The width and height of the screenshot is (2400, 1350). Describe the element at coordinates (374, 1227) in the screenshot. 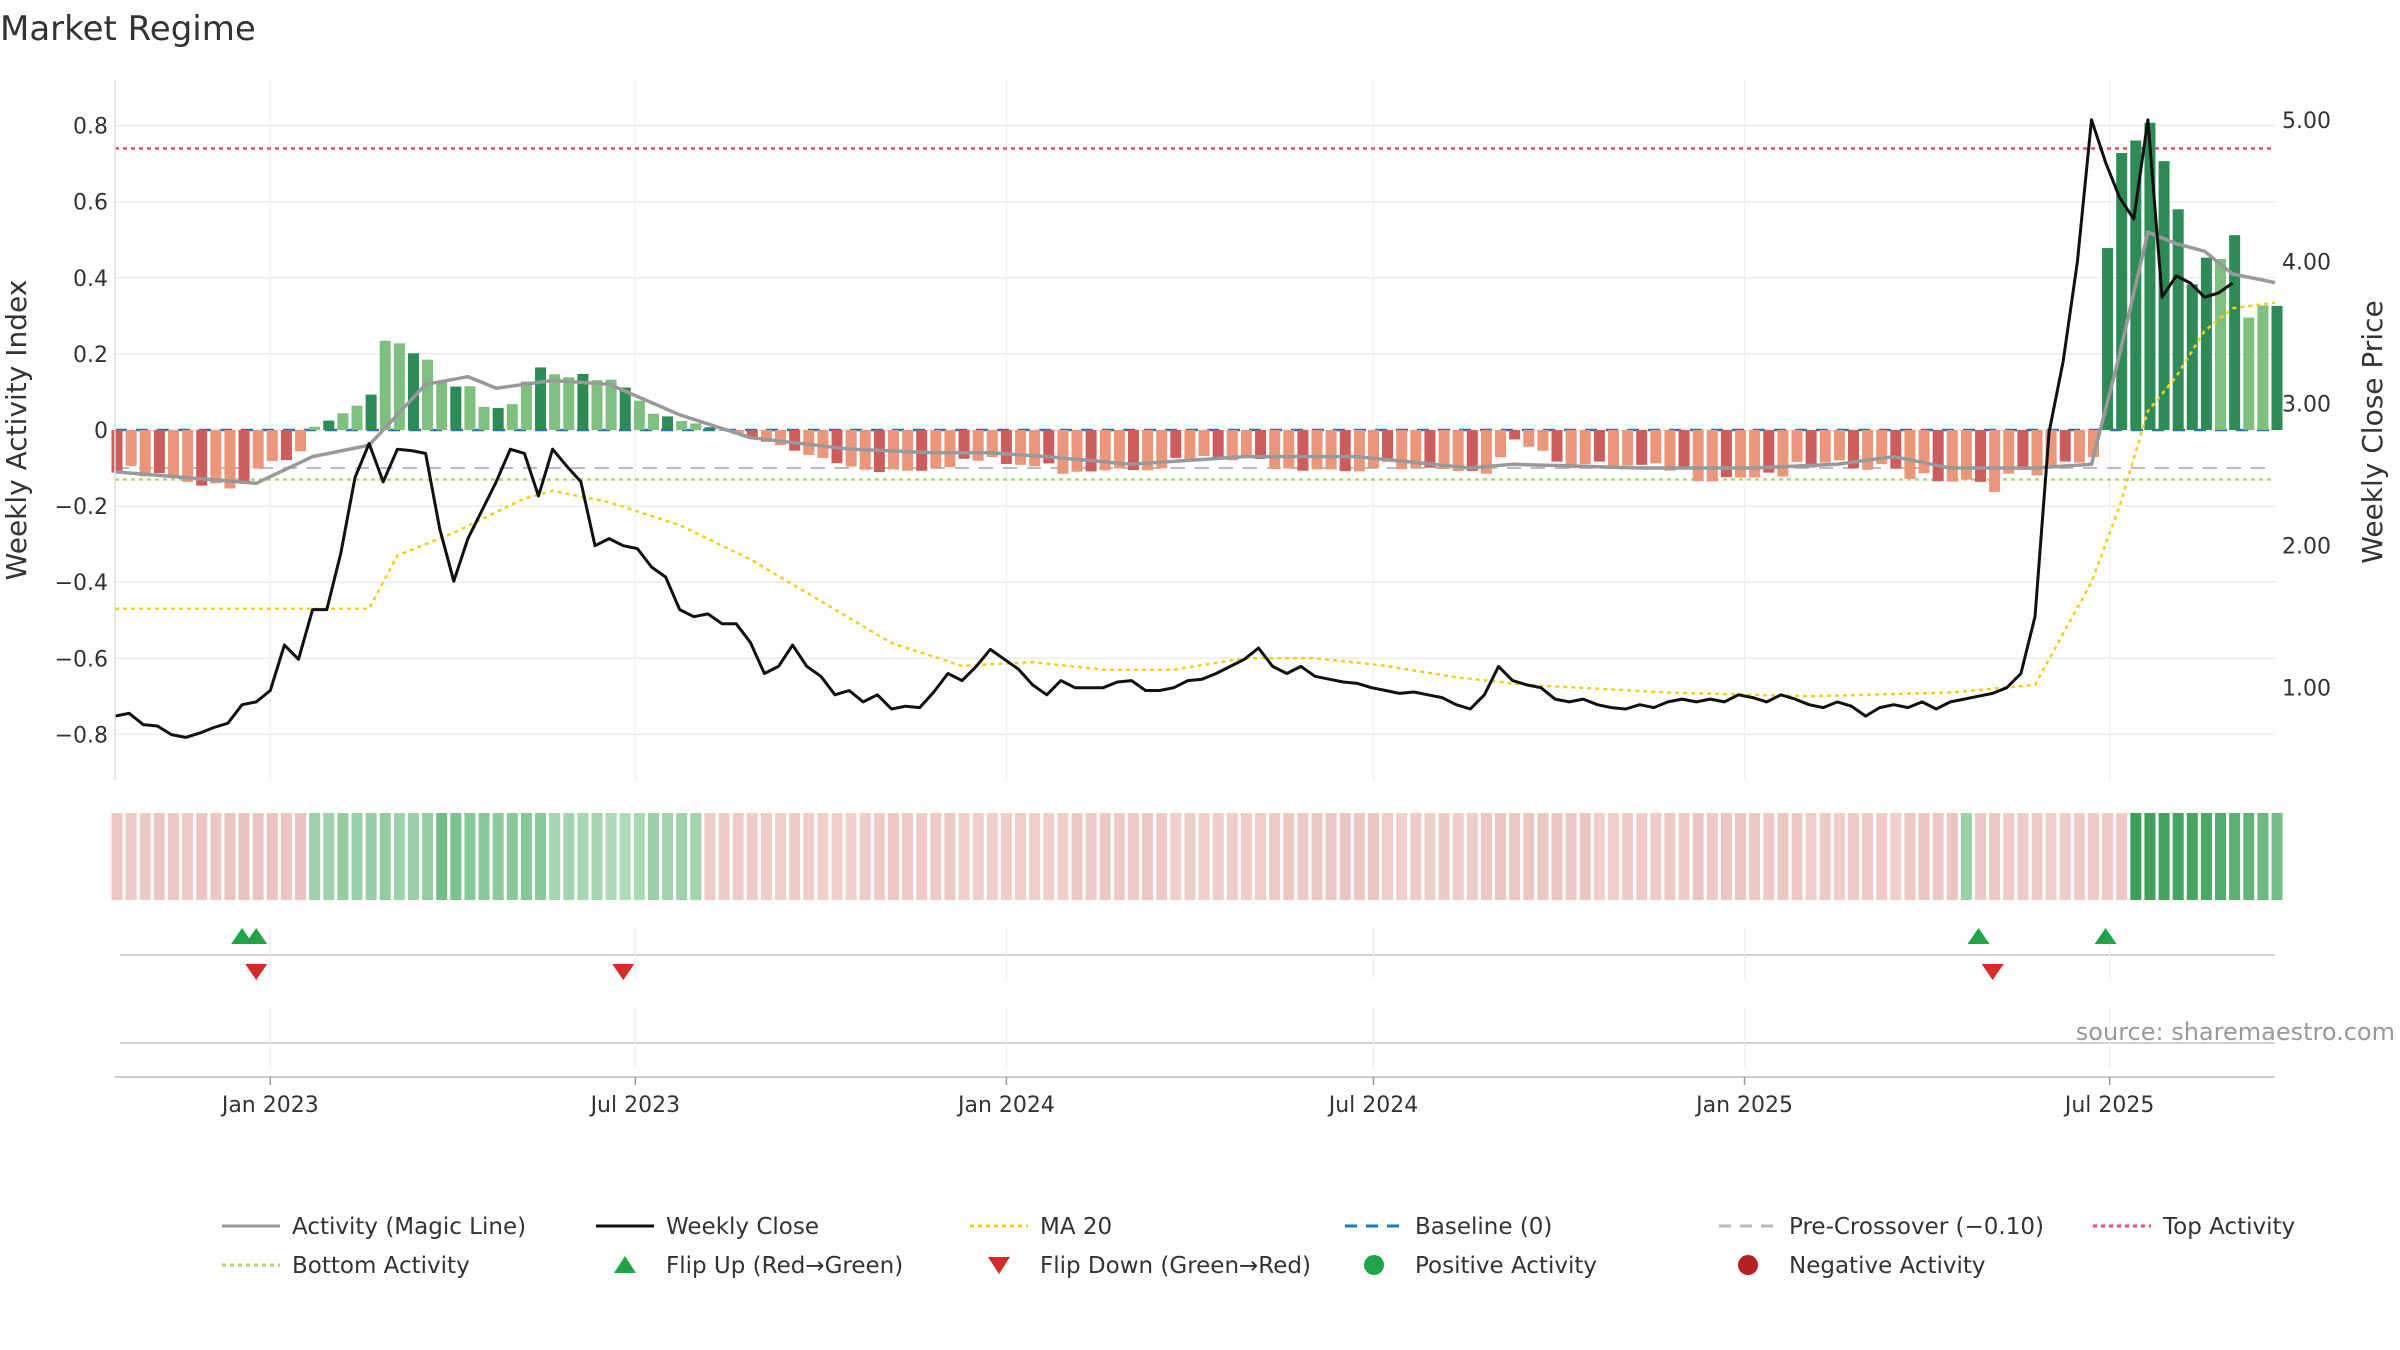

I see `legend-entry: Activity (Magic Line)` at that location.